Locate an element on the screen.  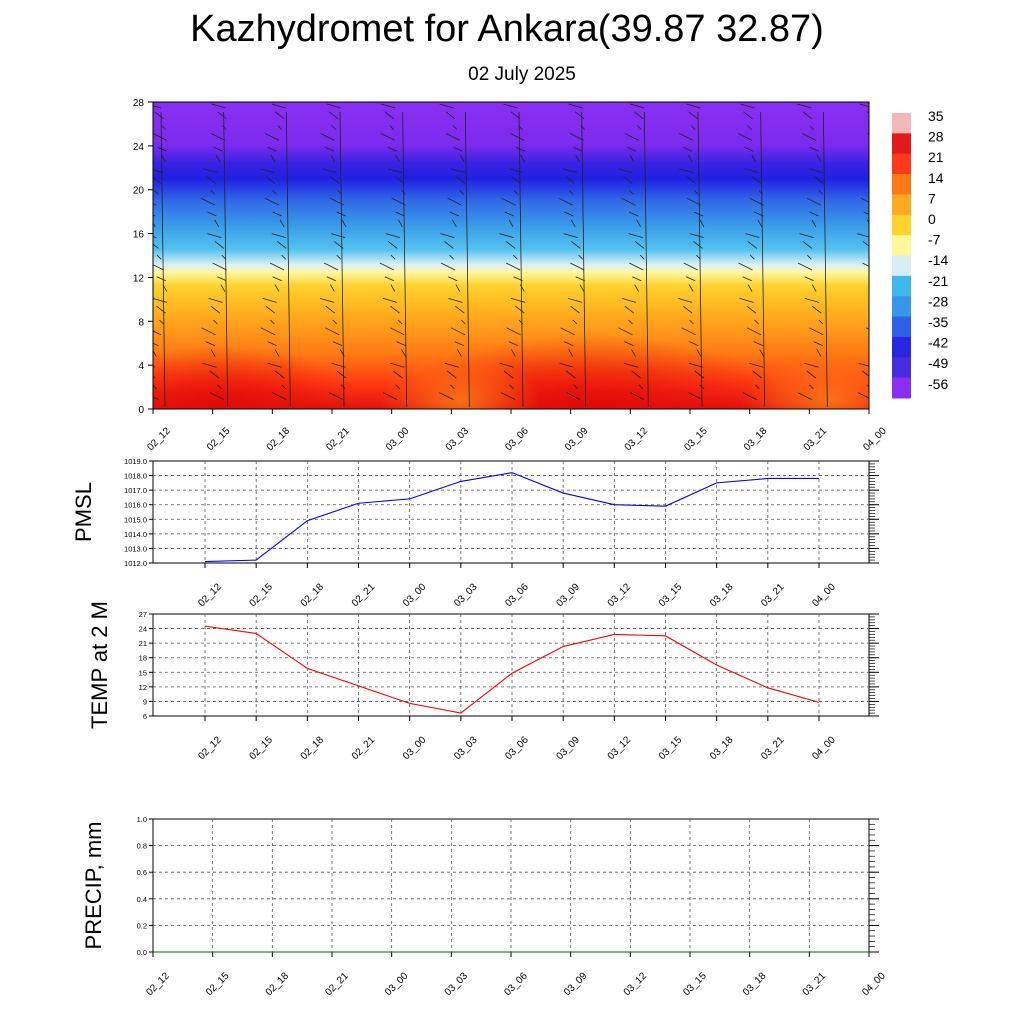
colorbar-label: 28 is located at coordinates (936, 137).